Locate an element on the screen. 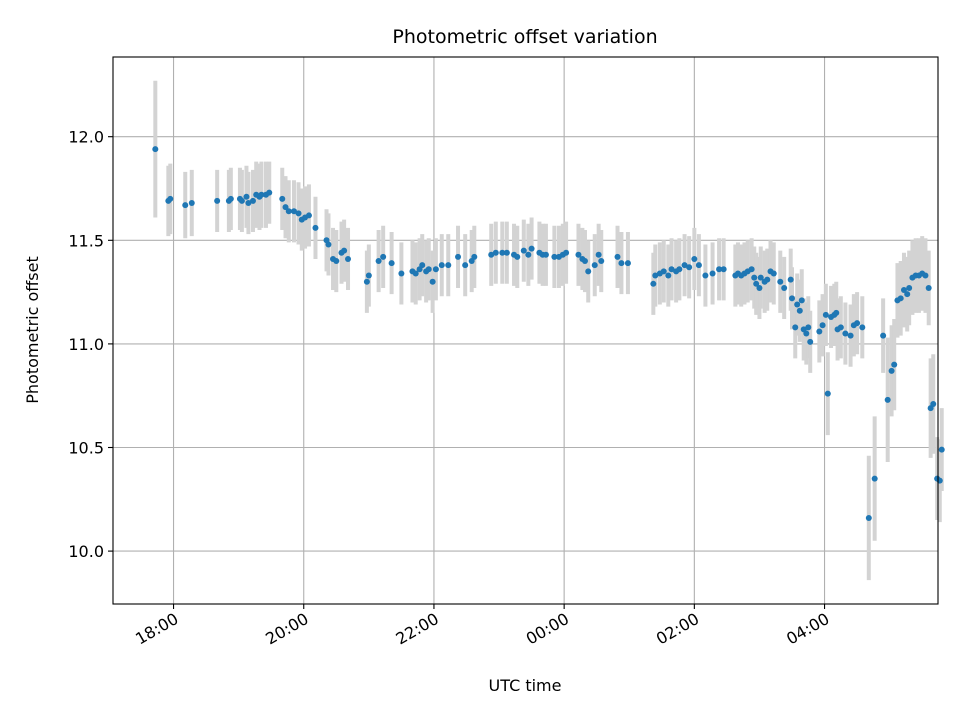  y-tick-label: 10.5 is located at coordinates (86, 448).